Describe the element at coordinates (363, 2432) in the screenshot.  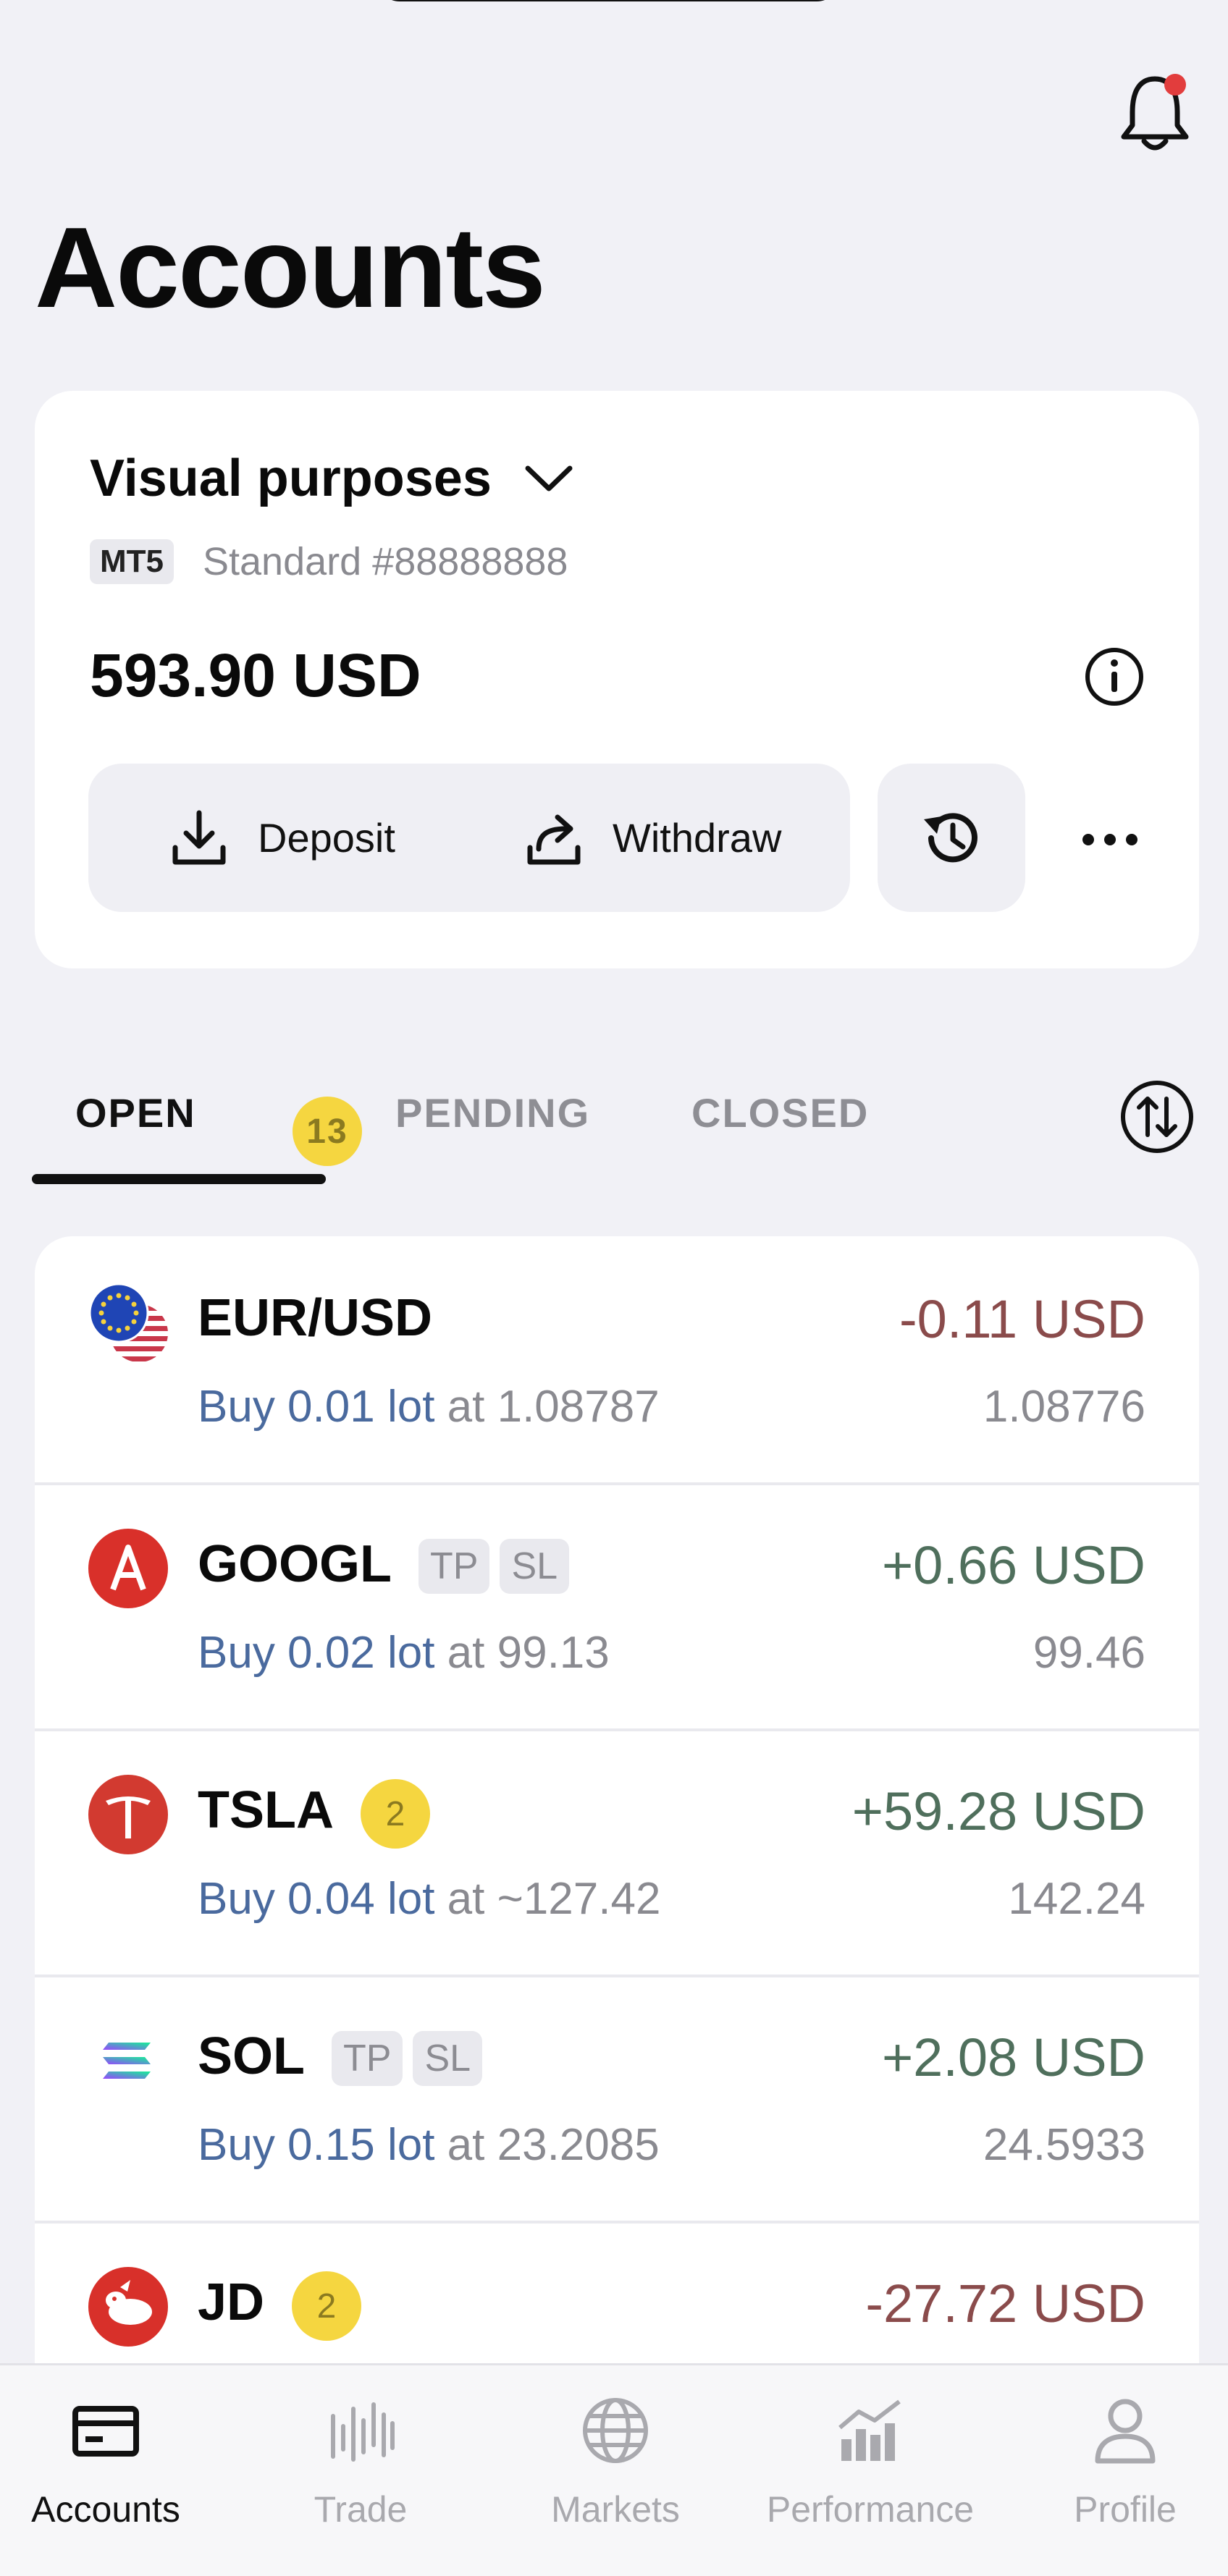
I see `candles-icon` at that location.